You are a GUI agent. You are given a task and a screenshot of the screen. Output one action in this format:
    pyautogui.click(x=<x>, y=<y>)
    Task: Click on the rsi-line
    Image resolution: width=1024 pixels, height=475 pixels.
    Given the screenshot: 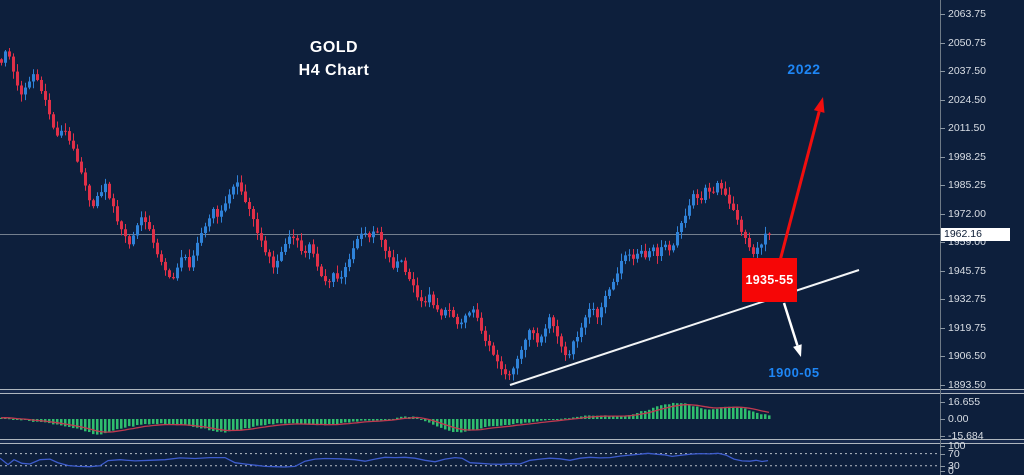 What is the action you would take?
    pyautogui.click(x=384, y=460)
    